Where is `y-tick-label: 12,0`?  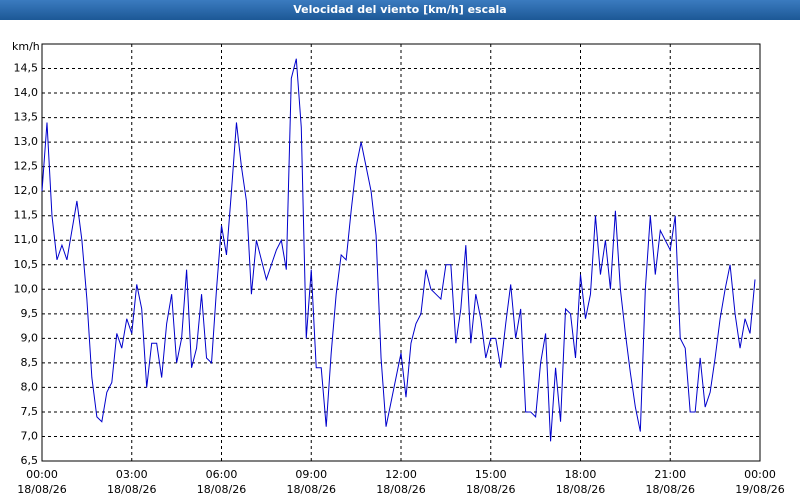 y-tick-label: 12,0 is located at coordinates (26, 190).